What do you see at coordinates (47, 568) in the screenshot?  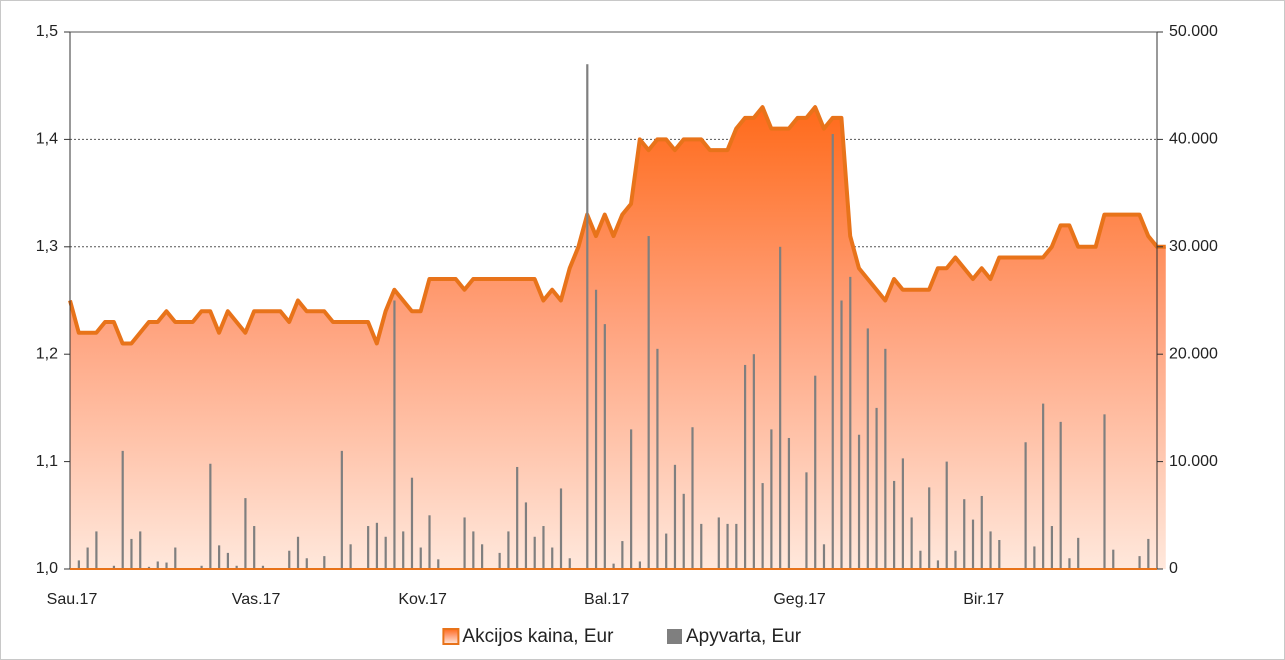 I see `y-tick-label: 1,0` at bounding box center [47, 568].